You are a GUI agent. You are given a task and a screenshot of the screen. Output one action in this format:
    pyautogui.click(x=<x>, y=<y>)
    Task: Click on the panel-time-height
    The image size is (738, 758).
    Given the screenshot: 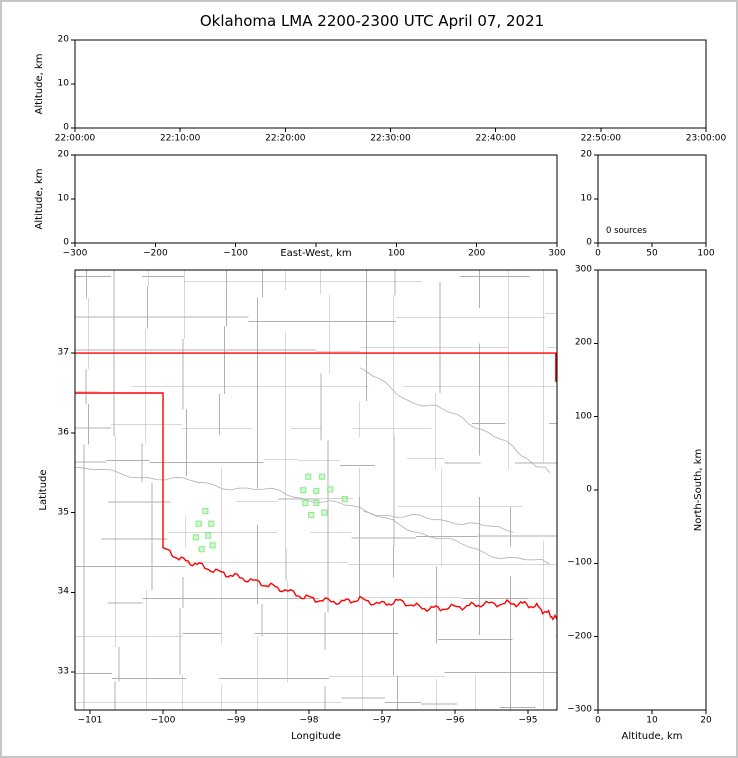 What is the action you would take?
    pyautogui.click(x=390, y=84)
    